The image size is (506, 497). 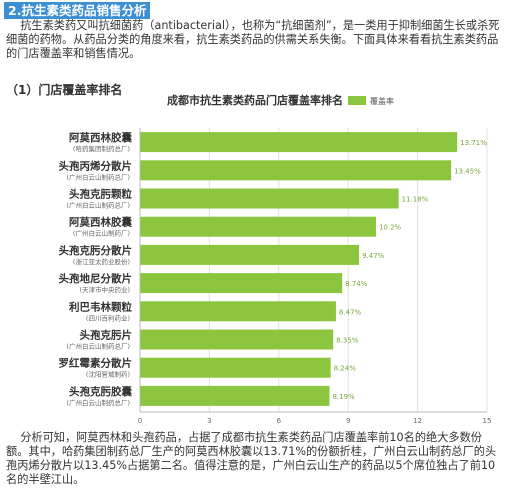 I want to click on category-label: 头孢克肟分散片, so click(x=96, y=250).